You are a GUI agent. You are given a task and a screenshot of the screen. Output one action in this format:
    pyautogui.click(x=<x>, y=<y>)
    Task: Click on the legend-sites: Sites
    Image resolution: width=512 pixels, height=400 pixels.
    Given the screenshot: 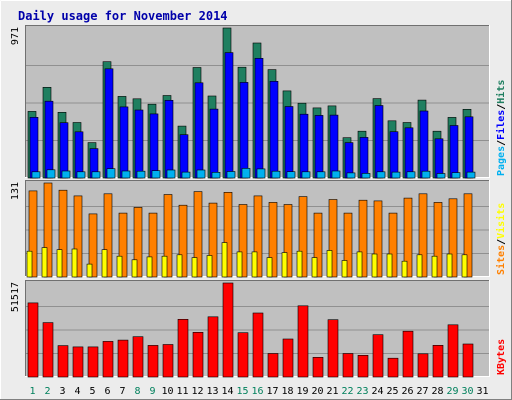 What is the action you would take?
    pyautogui.click(x=501, y=260)
    